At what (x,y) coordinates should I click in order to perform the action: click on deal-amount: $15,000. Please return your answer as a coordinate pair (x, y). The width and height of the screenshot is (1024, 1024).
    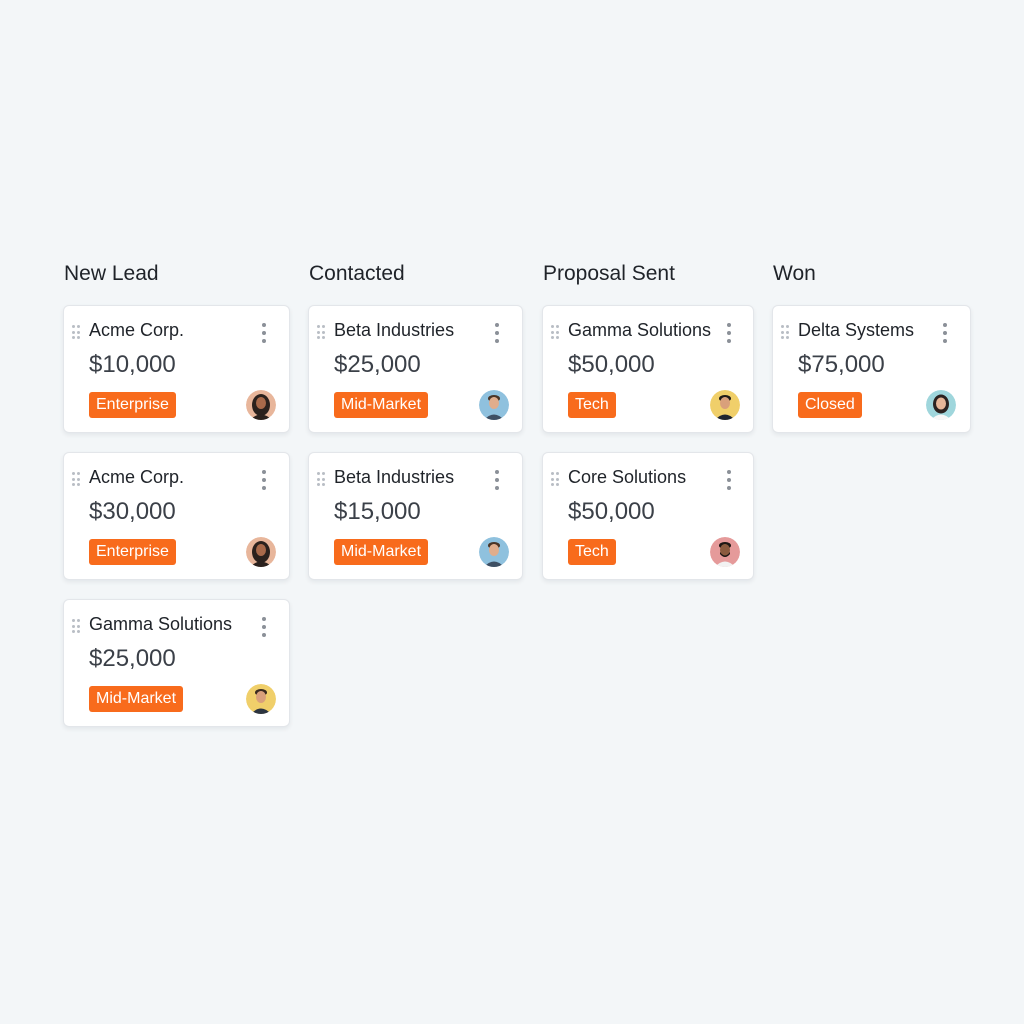
    Looking at the image, I should click on (377, 511).